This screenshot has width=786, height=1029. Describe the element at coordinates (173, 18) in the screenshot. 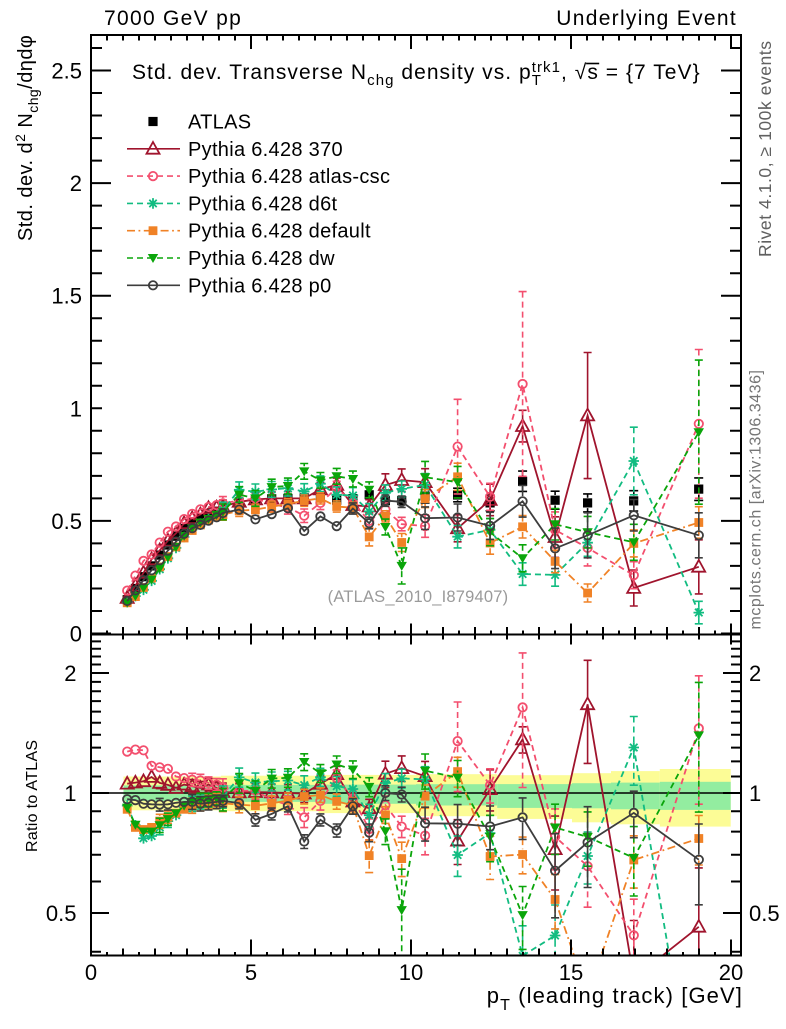

I see `svg-text: 7000 GeV pp` at that location.